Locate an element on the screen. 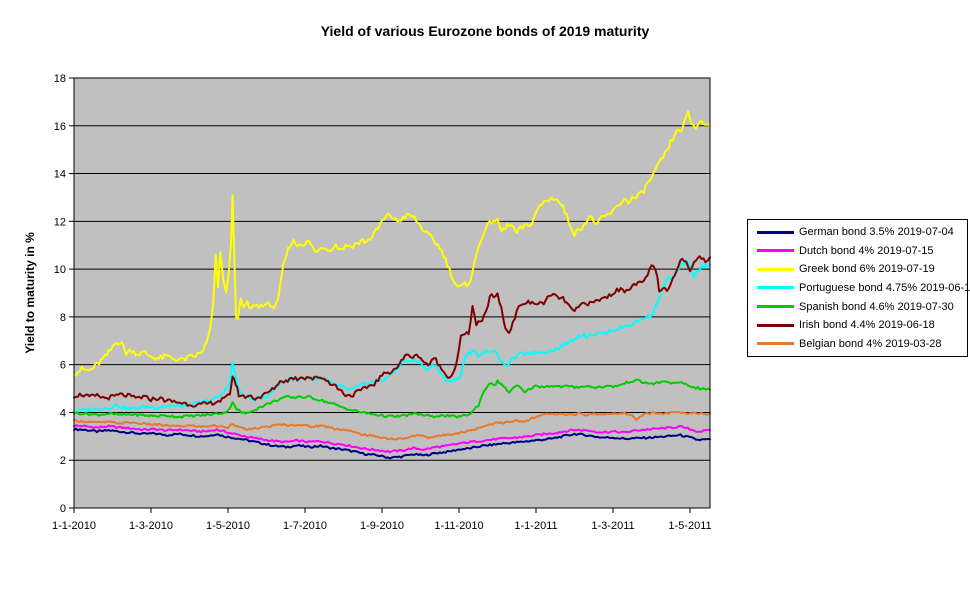 Image resolution: width=970 pixels, height=604 pixels. legend-item: Greek bond 6% 2019-07-19 is located at coordinates (857, 269).